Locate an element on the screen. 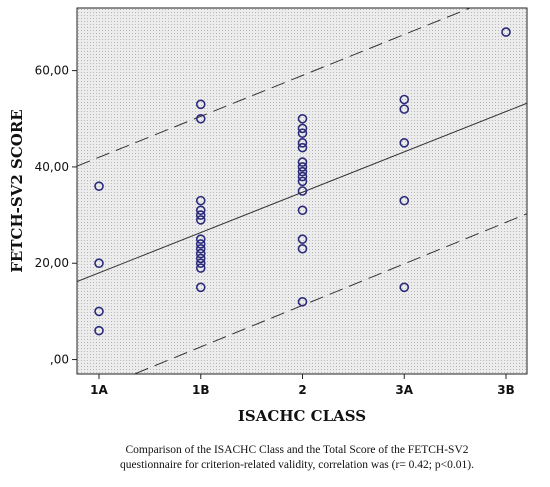  y-tick-label: 60,00 is located at coordinates (52, 71).